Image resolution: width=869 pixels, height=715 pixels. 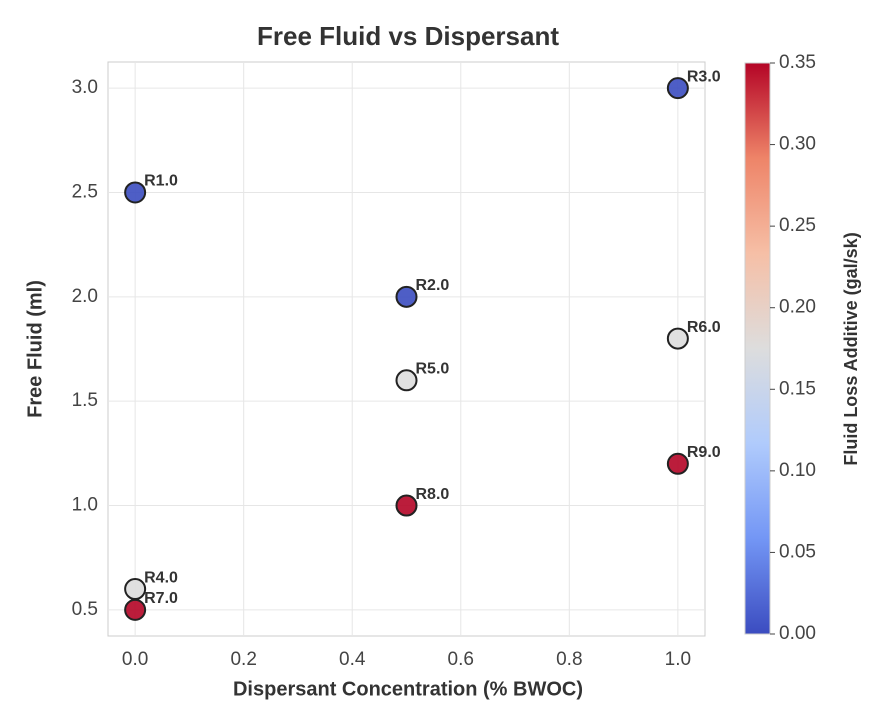 What do you see at coordinates (243, 659) in the screenshot?
I see `x-tick-label: 0.2` at bounding box center [243, 659].